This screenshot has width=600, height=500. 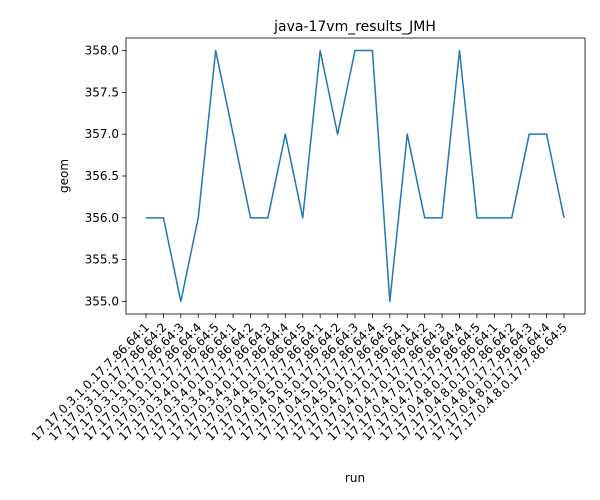 What do you see at coordinates (355, 478) in the screenshot?
I see `x-axis-title: run` at bounding box center [355, 478].